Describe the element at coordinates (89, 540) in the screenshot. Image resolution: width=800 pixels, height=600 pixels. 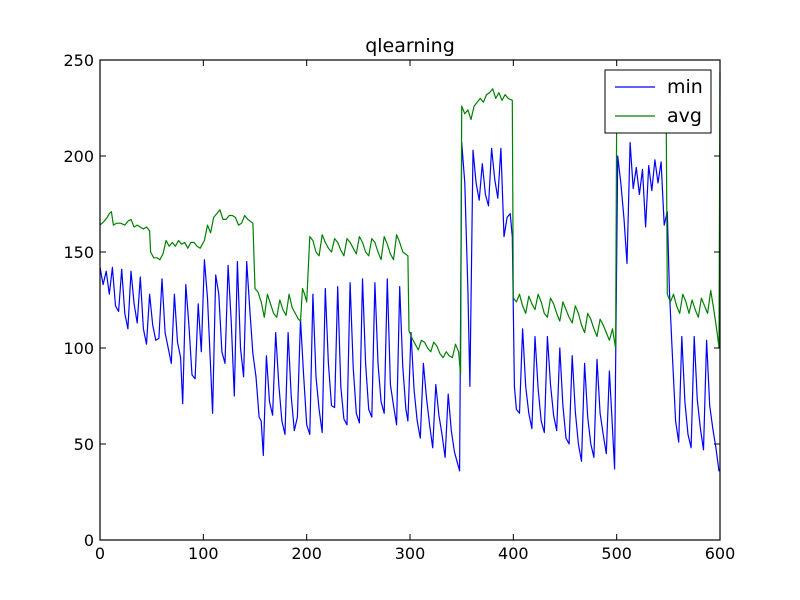
I see `y-tick-label-0: 0` at that location.